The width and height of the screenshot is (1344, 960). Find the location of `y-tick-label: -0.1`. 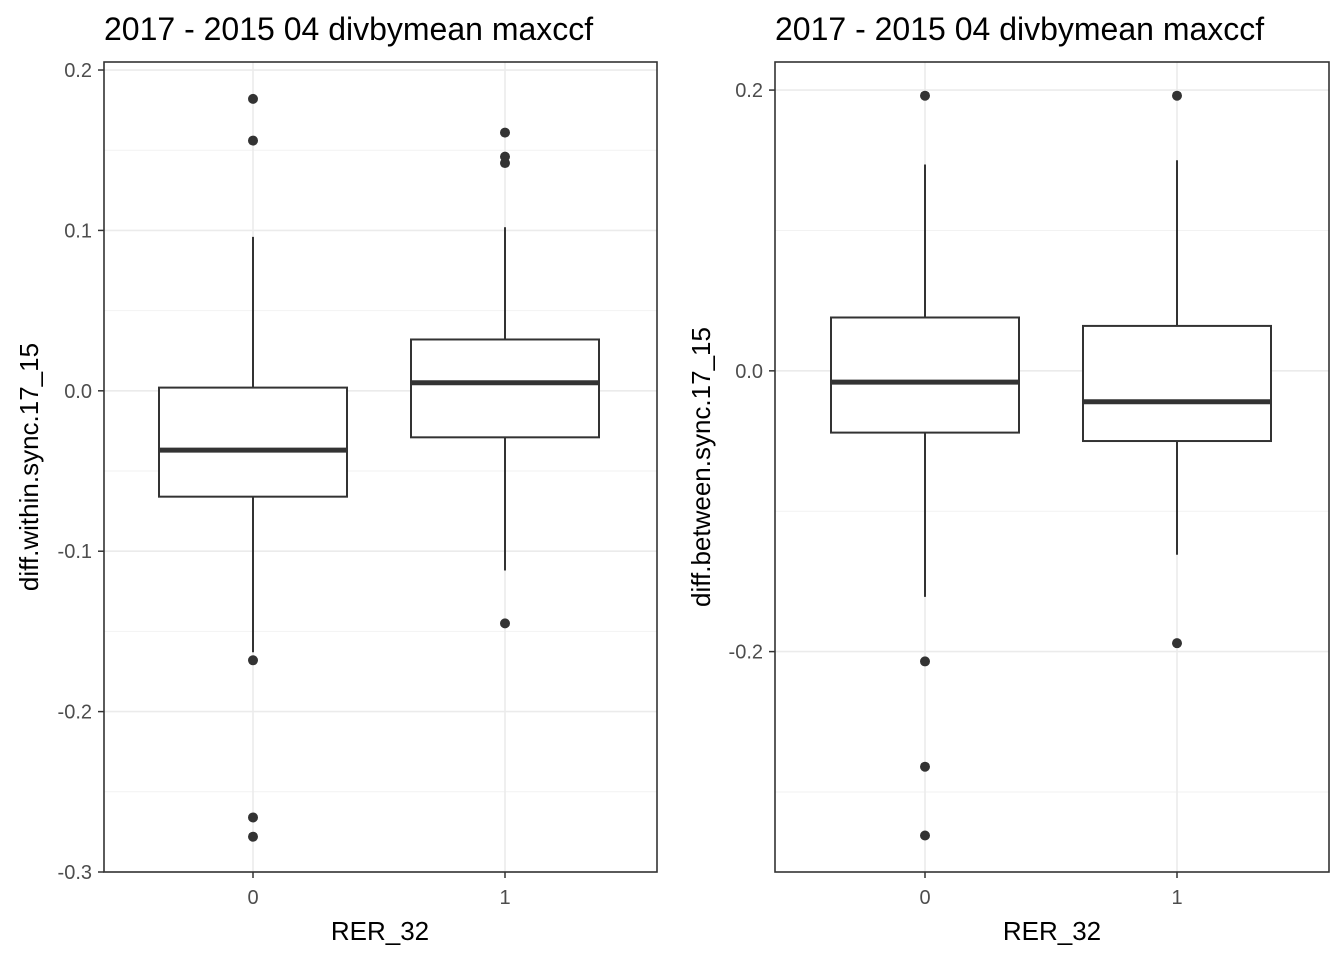

y-tick-label: -0.1 is located at coordinates (75, 552).